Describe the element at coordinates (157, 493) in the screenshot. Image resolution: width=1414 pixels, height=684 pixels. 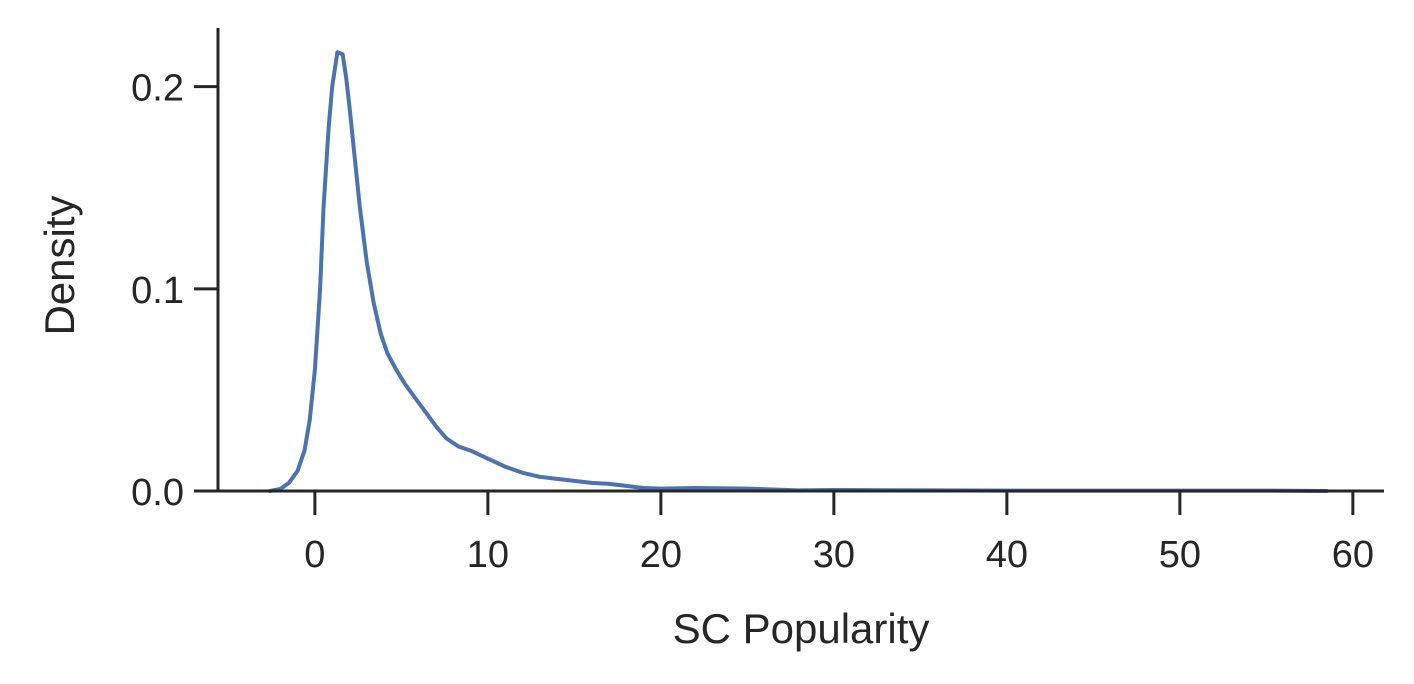
I see `y-tick-label: 0.0` at that location.